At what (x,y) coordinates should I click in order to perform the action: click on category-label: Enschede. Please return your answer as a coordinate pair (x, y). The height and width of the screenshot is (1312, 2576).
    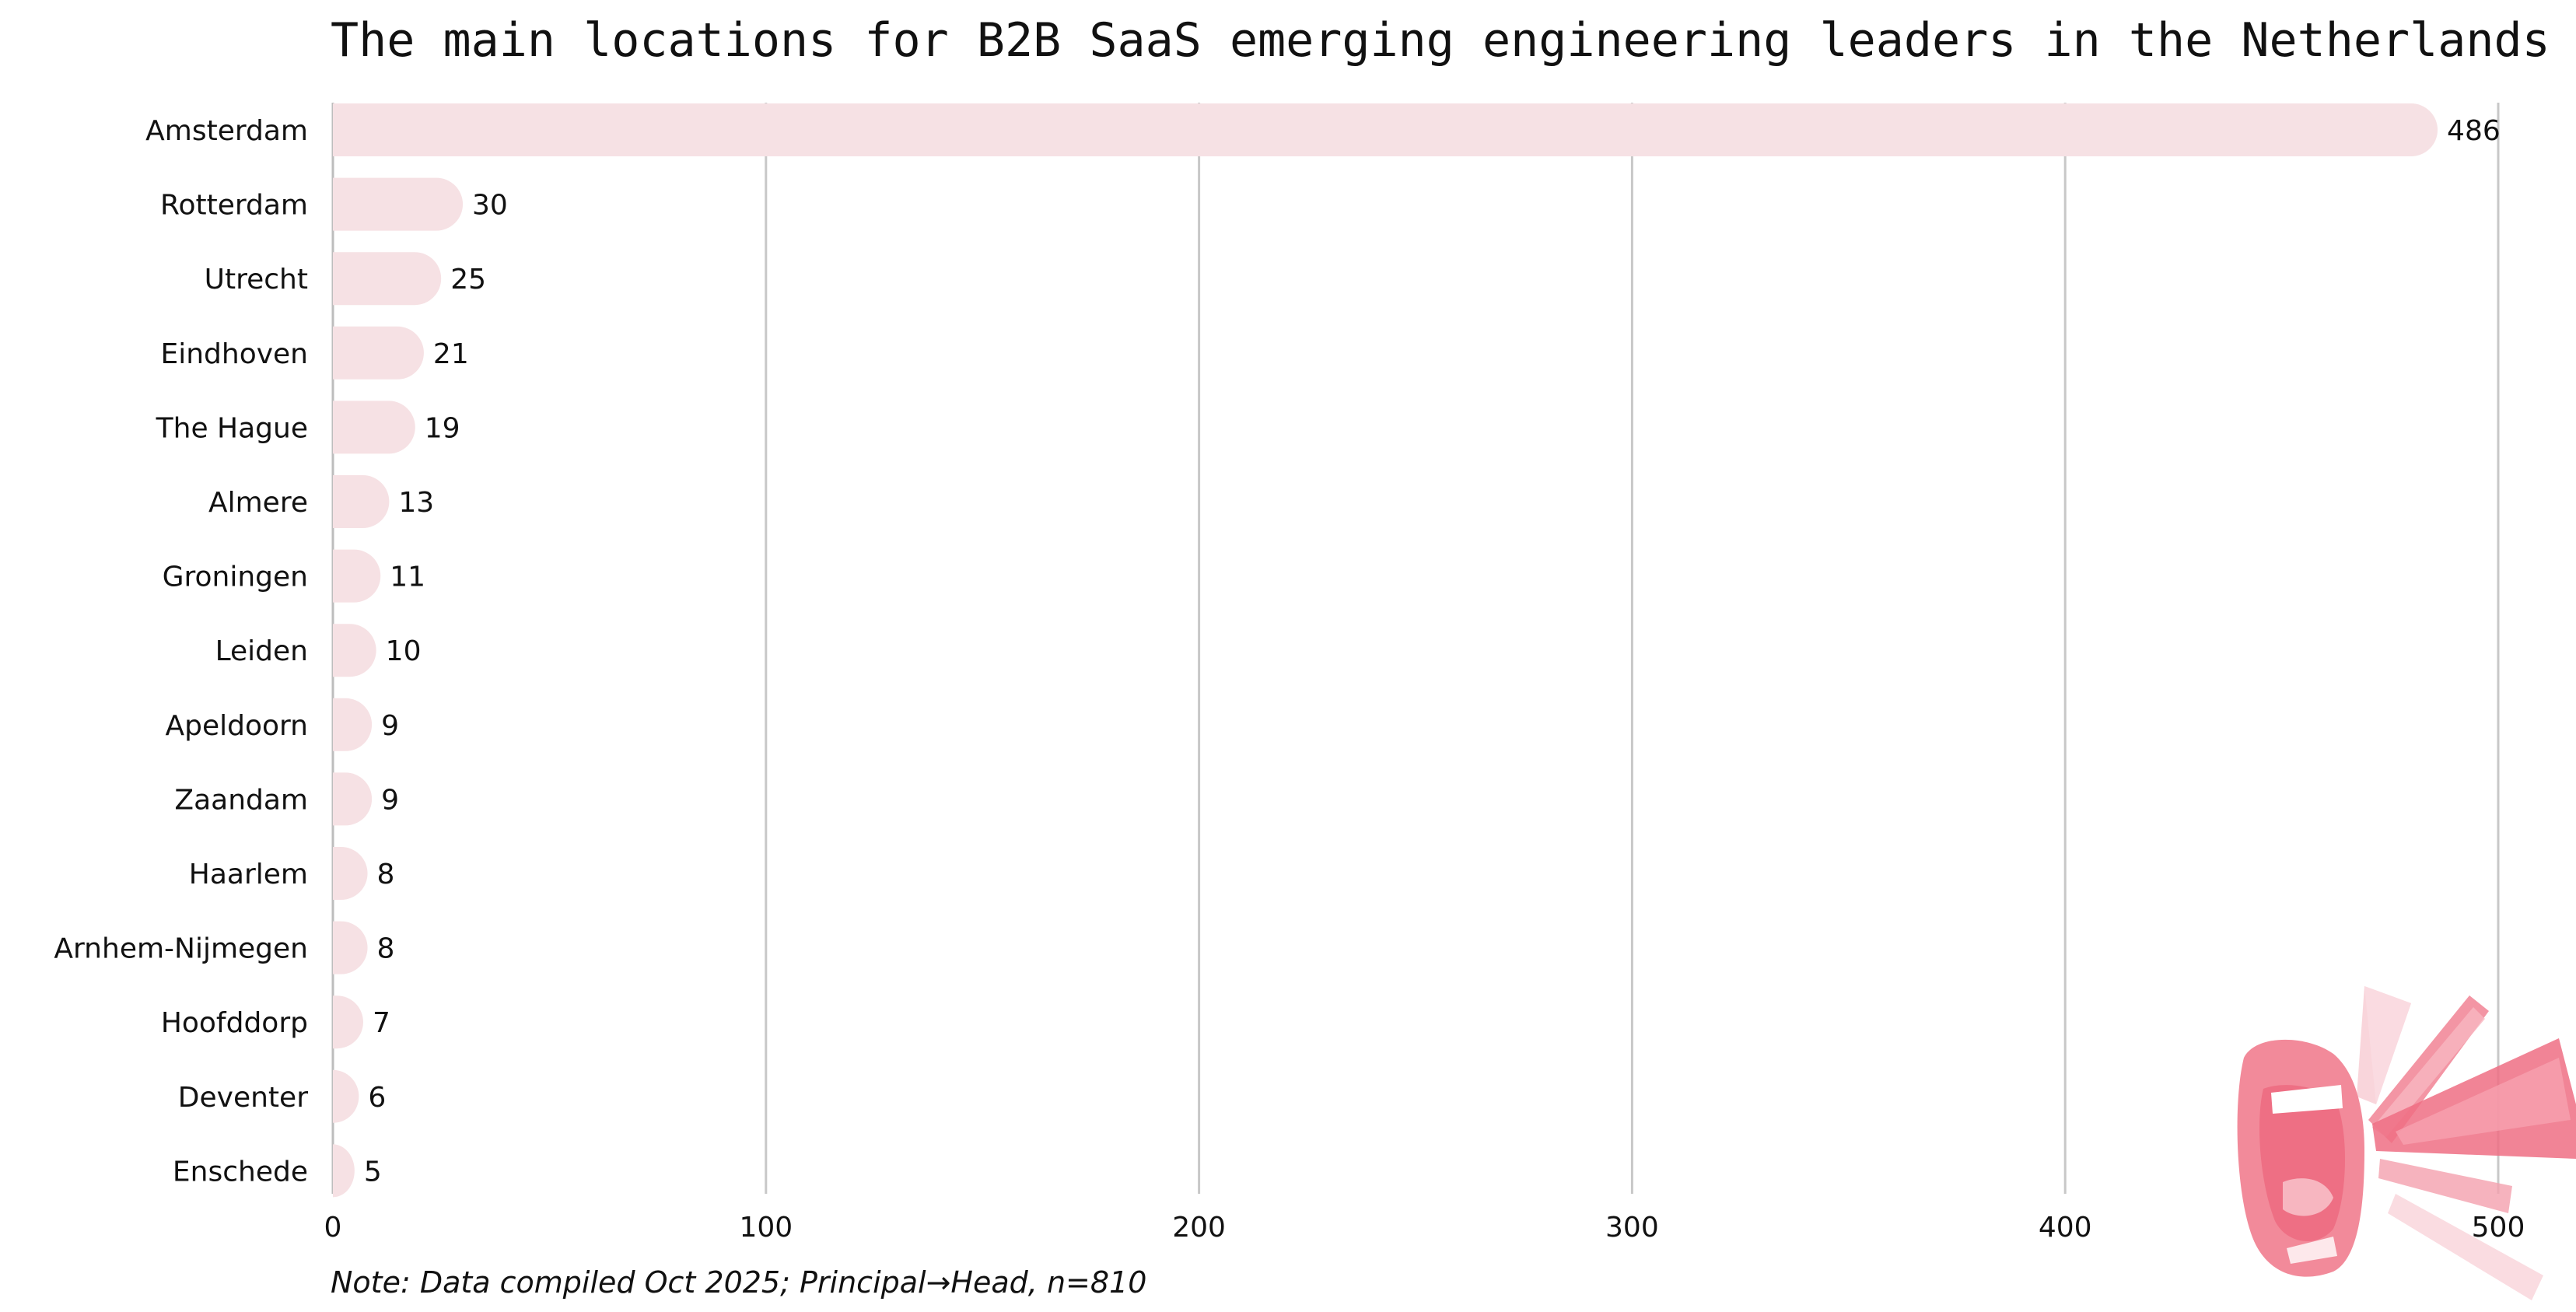
    Looking at the image, I should click on (240, 1172).